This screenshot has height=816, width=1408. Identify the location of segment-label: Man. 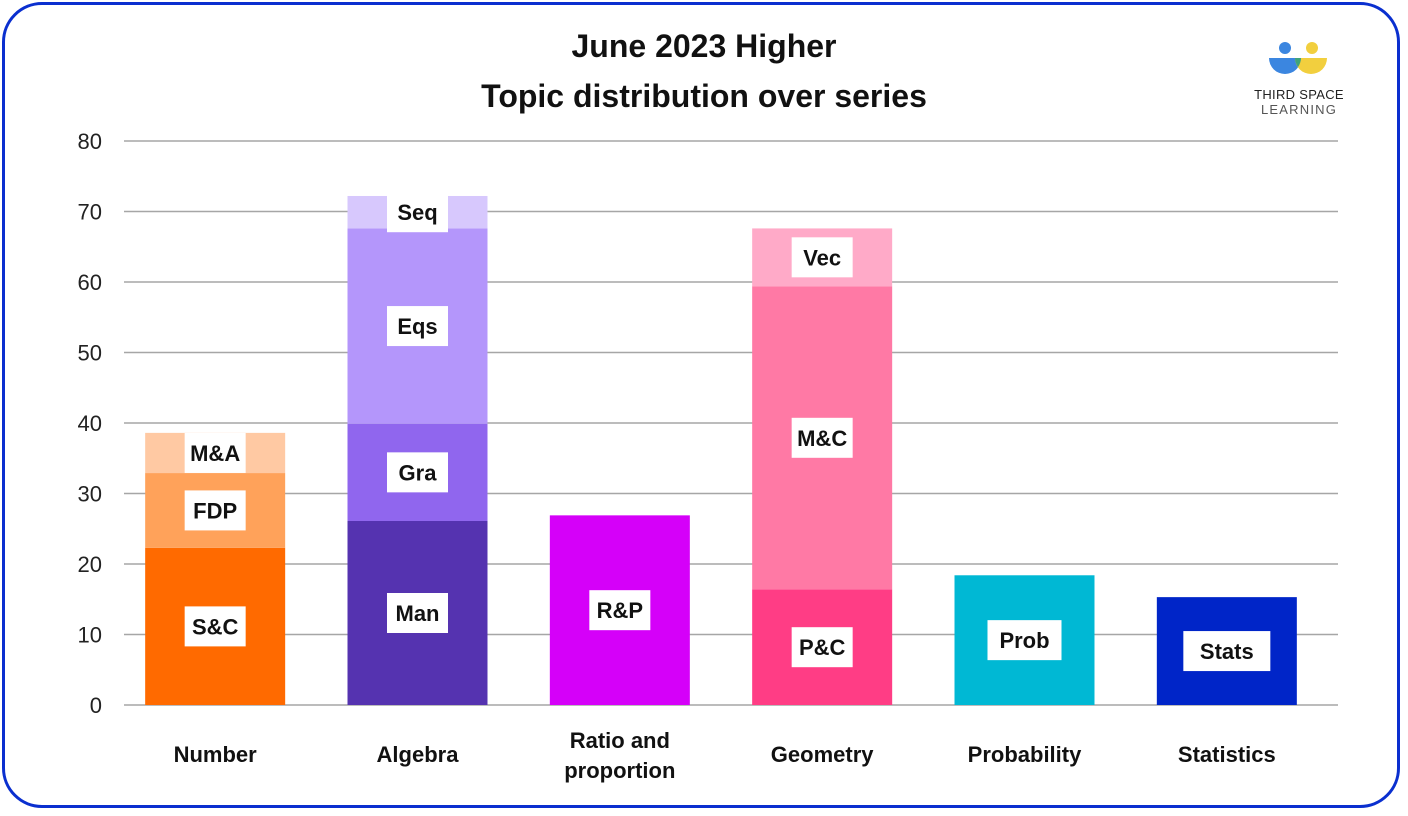
(418, 613).